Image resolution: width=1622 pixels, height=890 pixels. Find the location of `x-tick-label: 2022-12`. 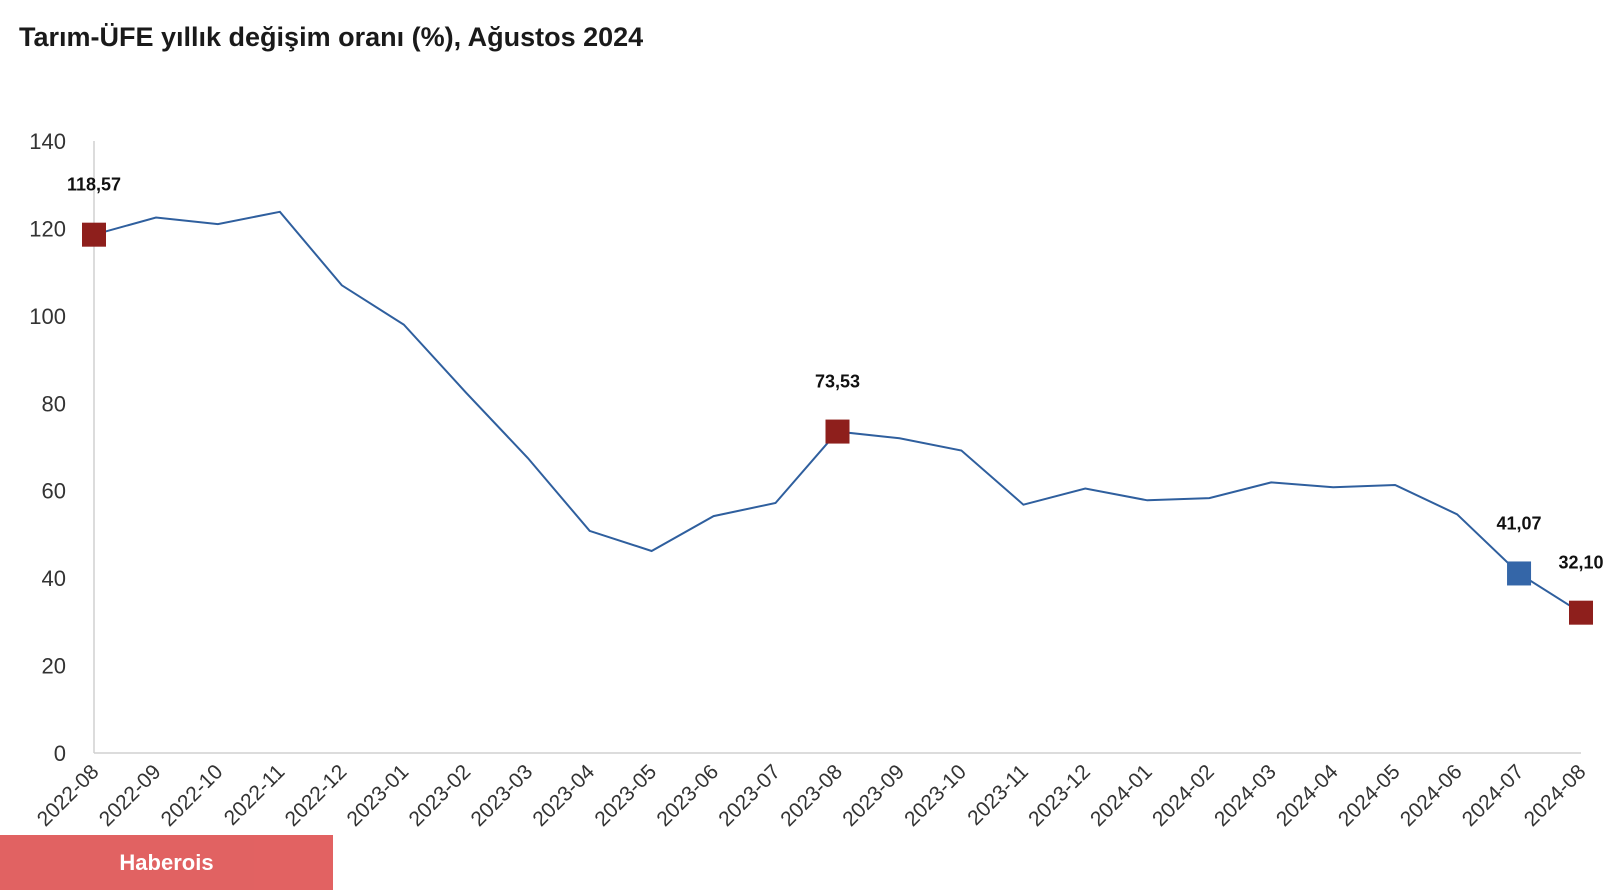

x-tick-label: 2022-12 is located at coordinates (316, 795).